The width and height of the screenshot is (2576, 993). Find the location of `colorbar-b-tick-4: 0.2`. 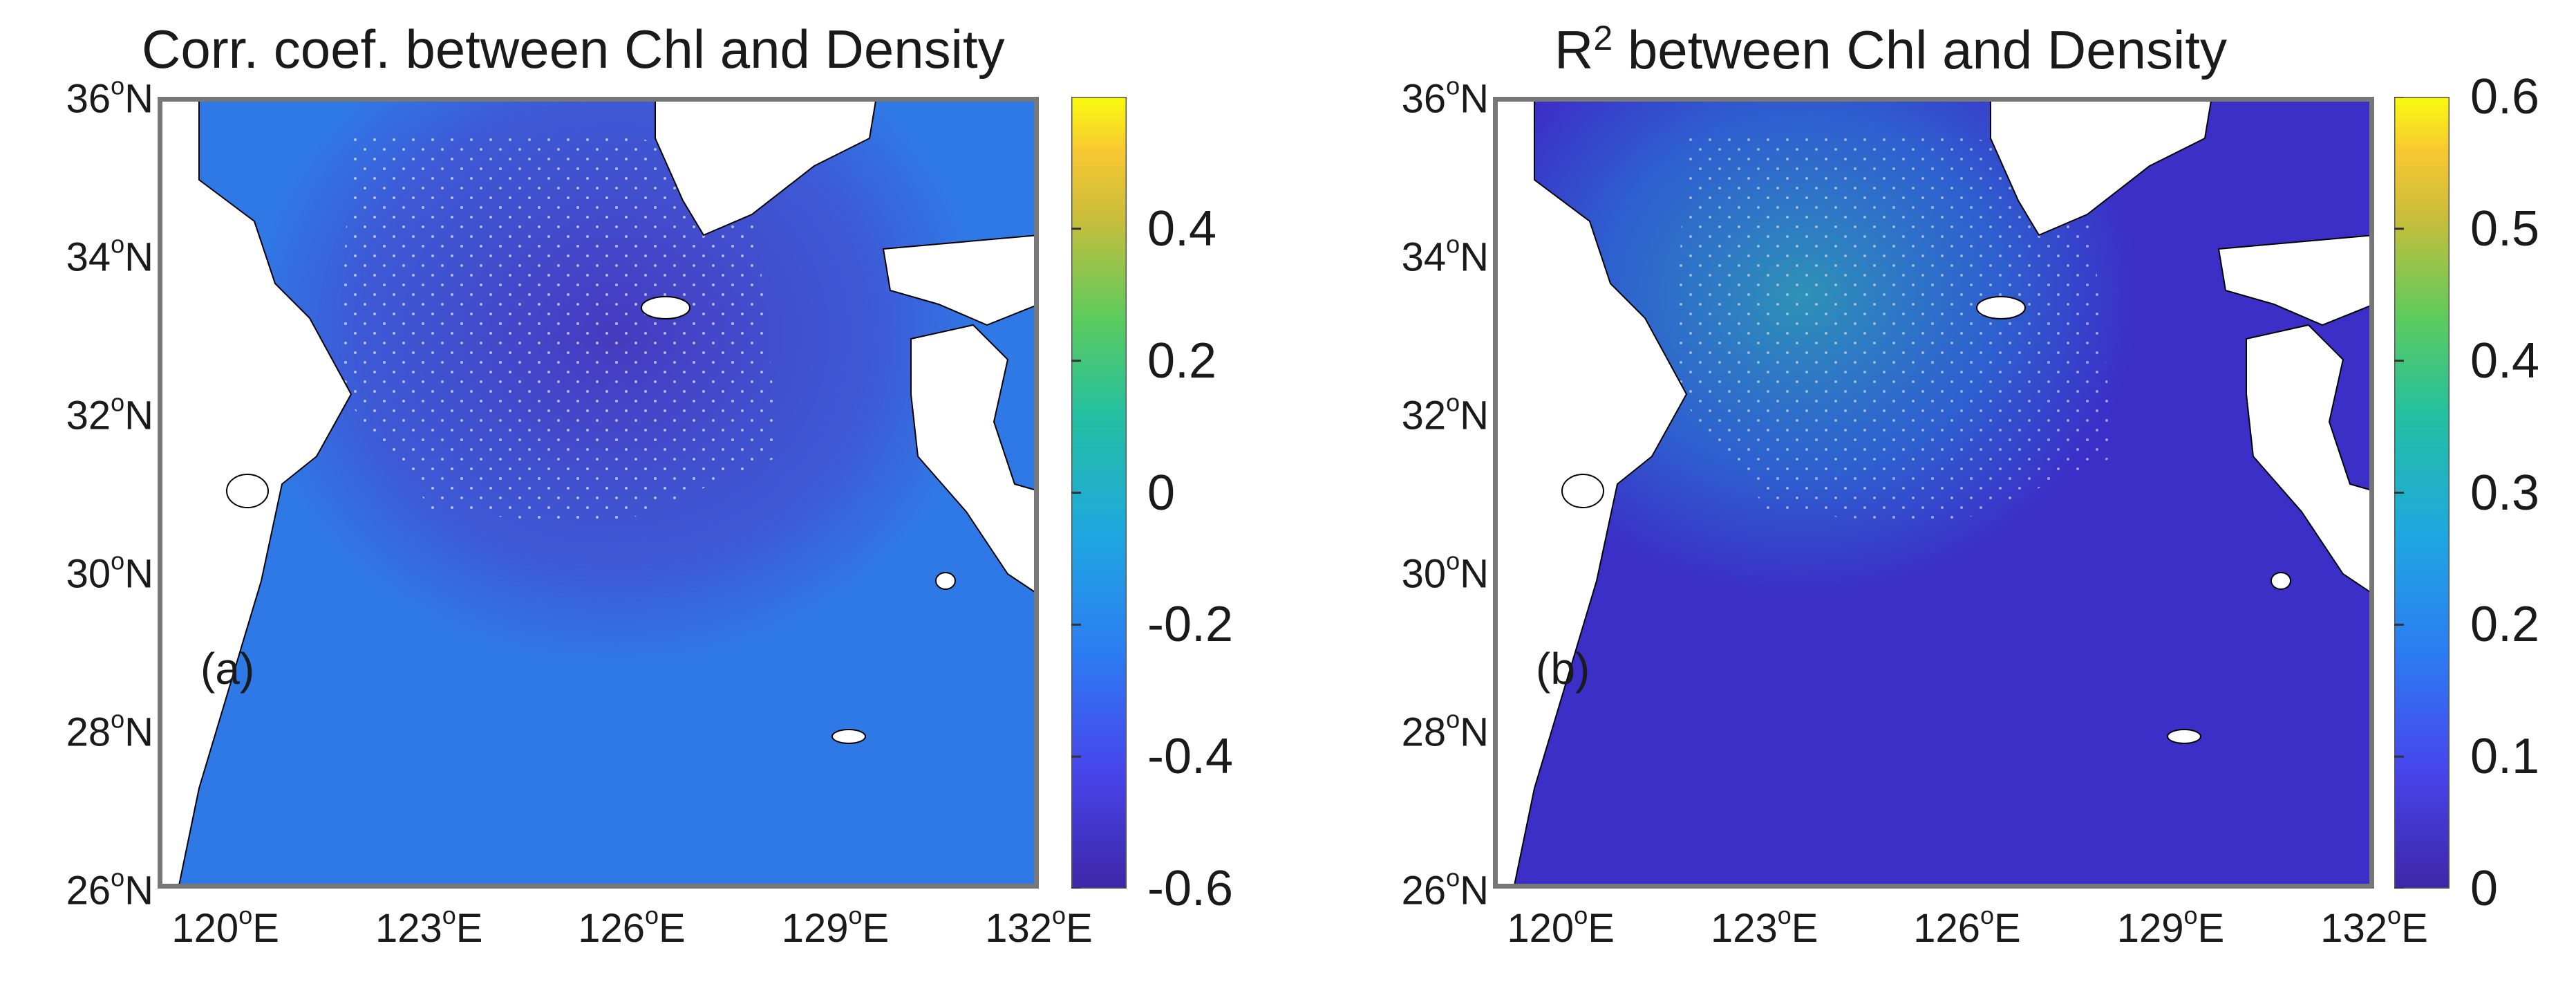

colorbar-b-tick-4: 0.2 is located at coordinates (2505, 625).